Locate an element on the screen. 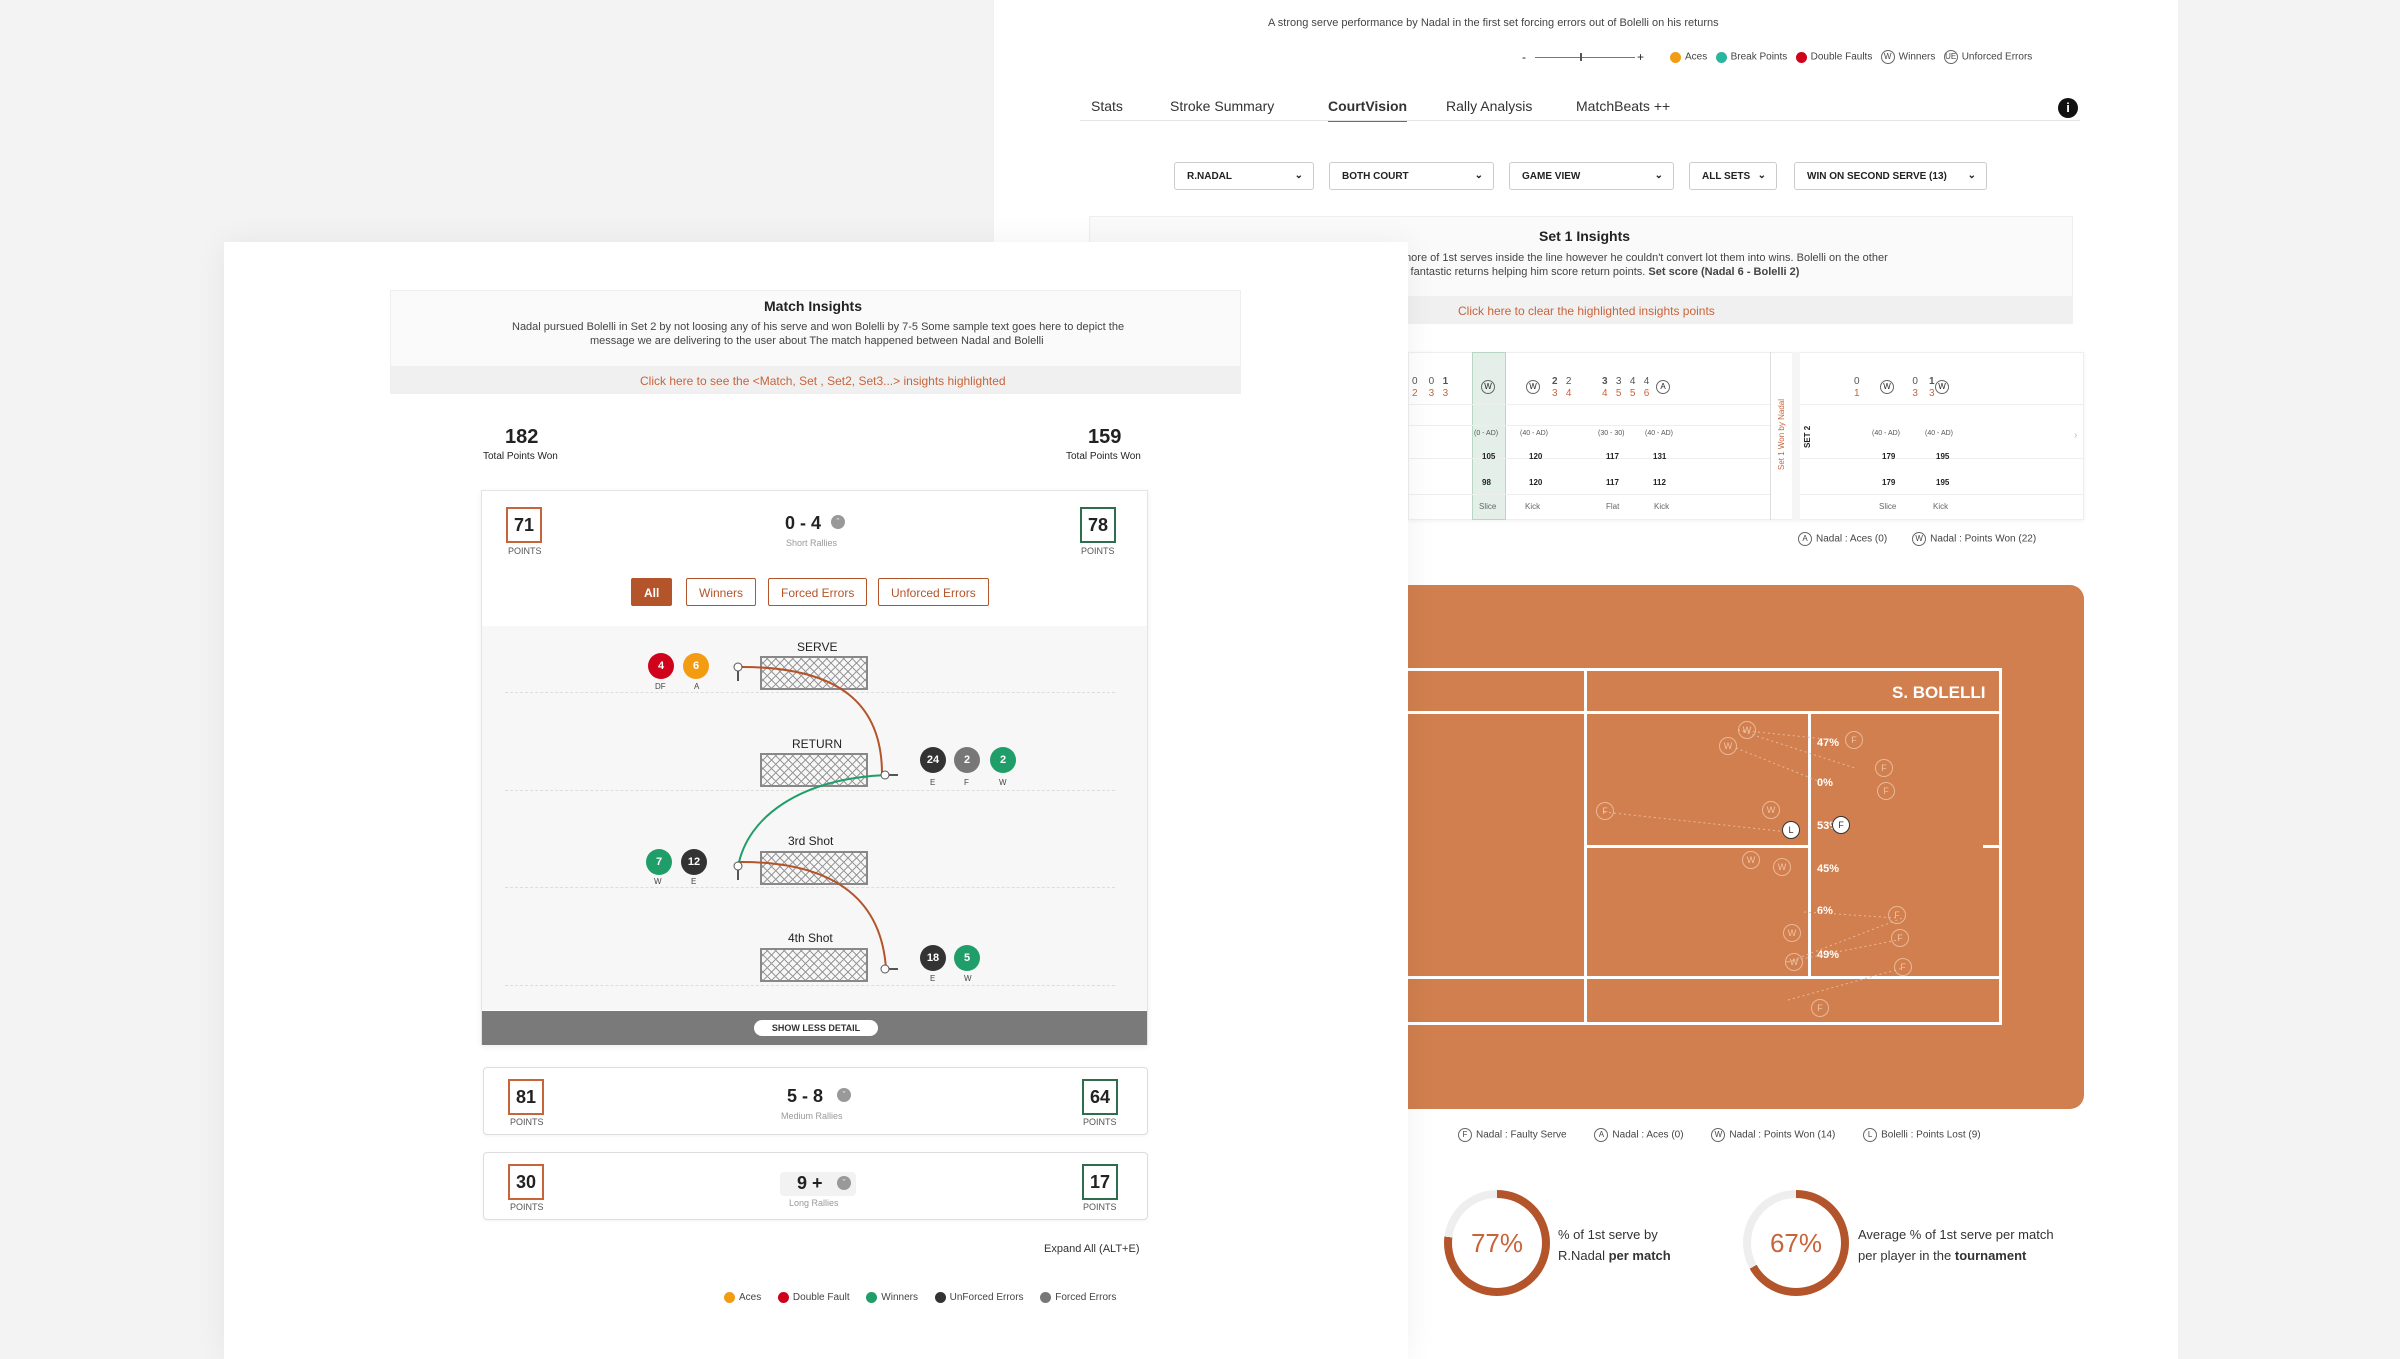 This screenshot has width=2400, height=1359. player-dropdown: R.NADAL ⌄ is located at coordinates (1244, 176).